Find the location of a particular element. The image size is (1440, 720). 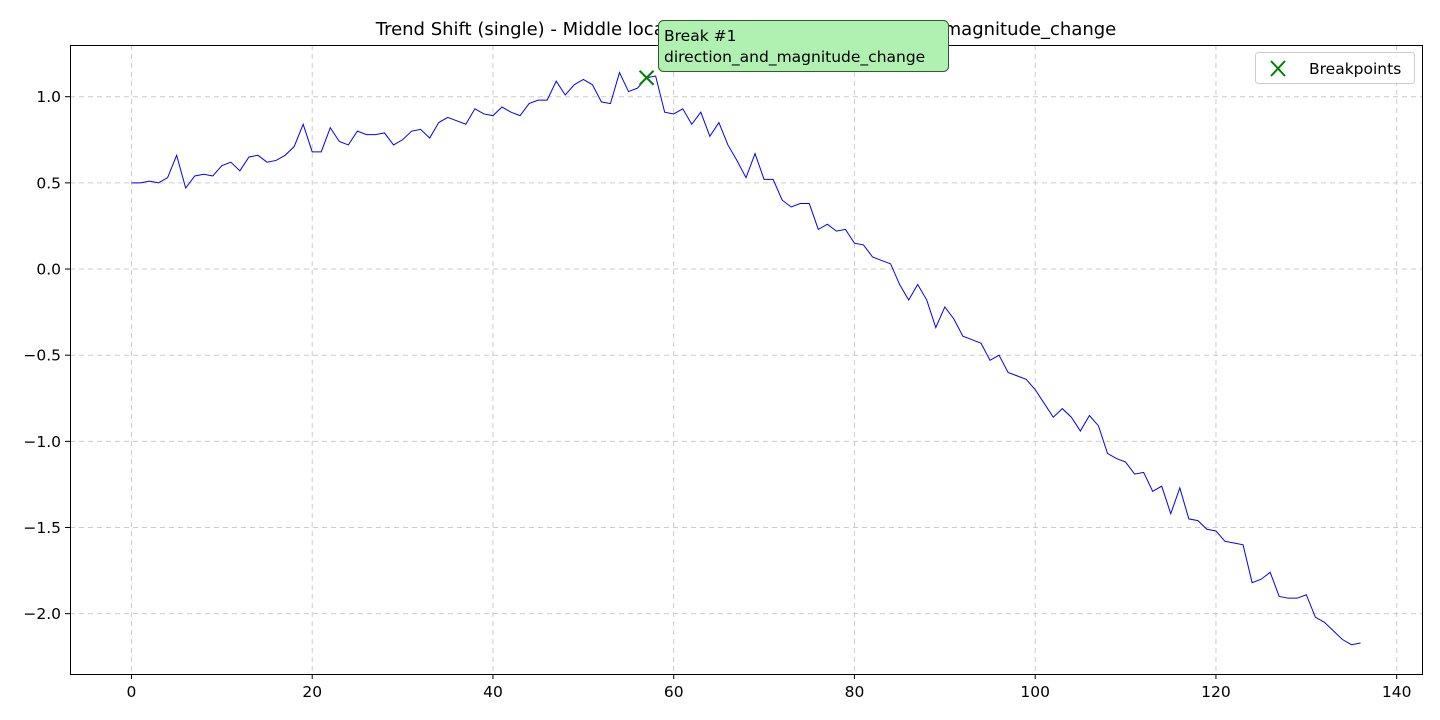

x-axis: 0 20 40 60 80 100 120 140 is located at coordinates (769, 687).